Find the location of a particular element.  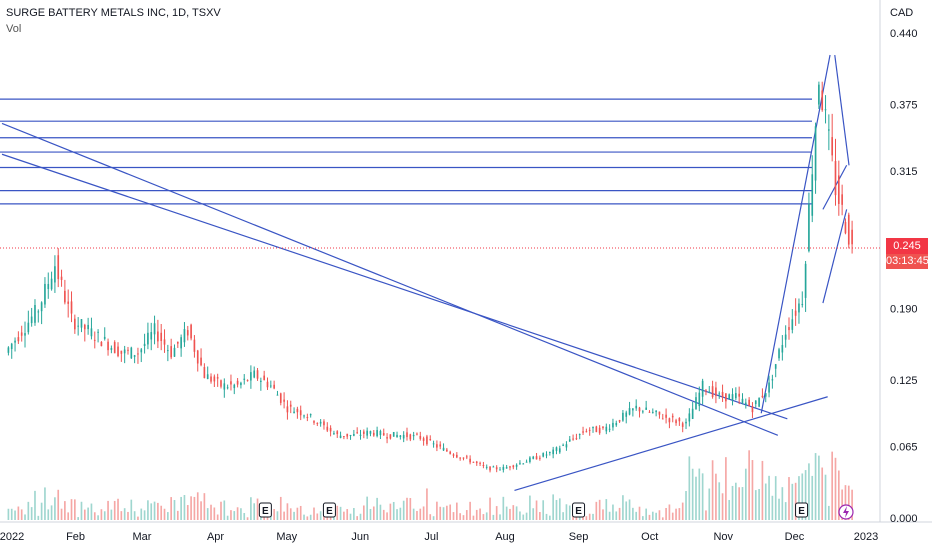

x-tick-label: 2022 is located at coordinates (12, 537).